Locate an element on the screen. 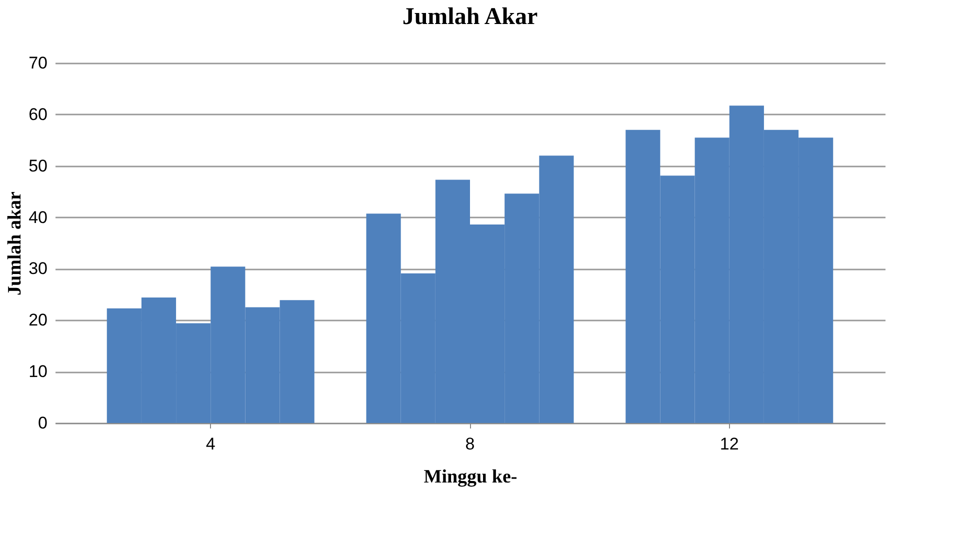 The height and width of the screenshot is (536, 976). chart-title: Jumlah Akar is located at coordinates (470, 17).